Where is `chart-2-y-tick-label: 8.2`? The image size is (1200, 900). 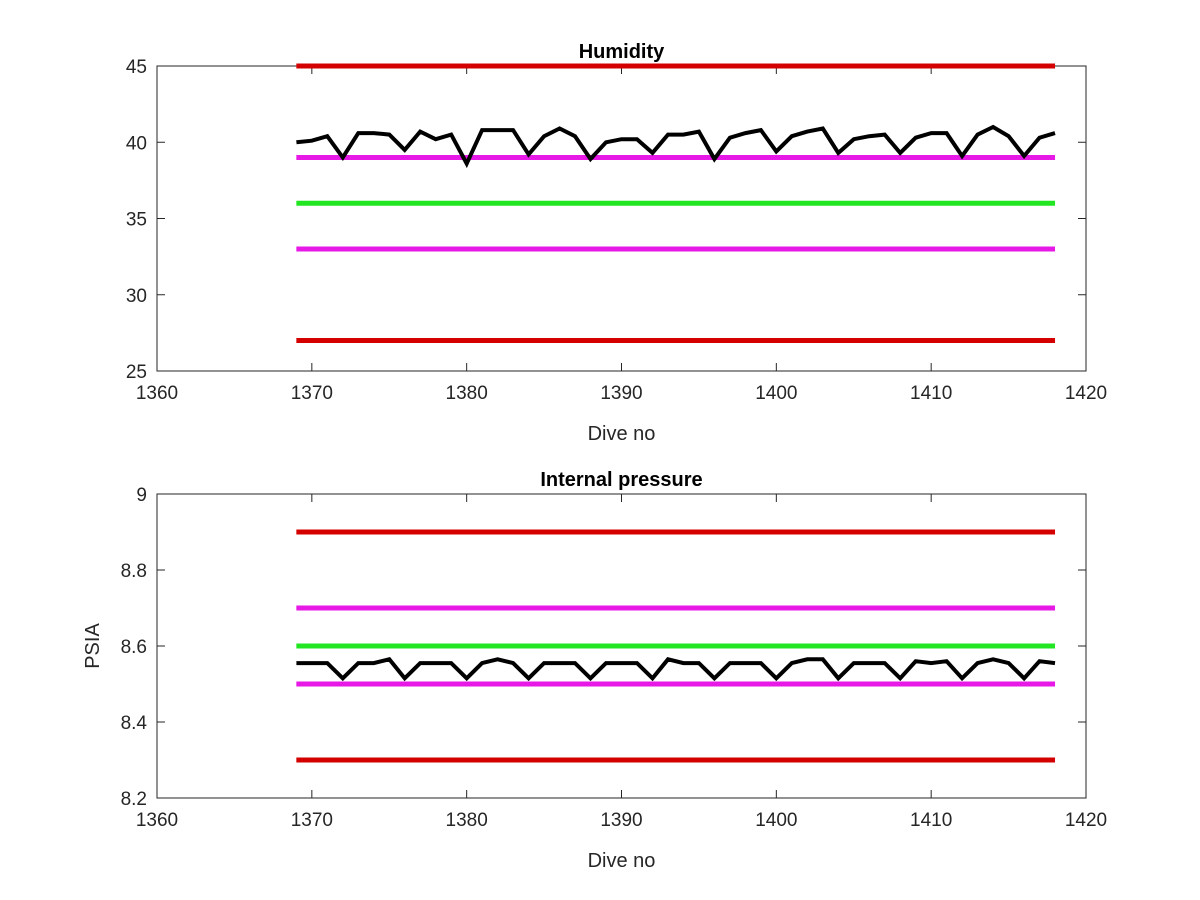 chart-2-y-tick-label: 8.2 is located at coordinates (134, 799).